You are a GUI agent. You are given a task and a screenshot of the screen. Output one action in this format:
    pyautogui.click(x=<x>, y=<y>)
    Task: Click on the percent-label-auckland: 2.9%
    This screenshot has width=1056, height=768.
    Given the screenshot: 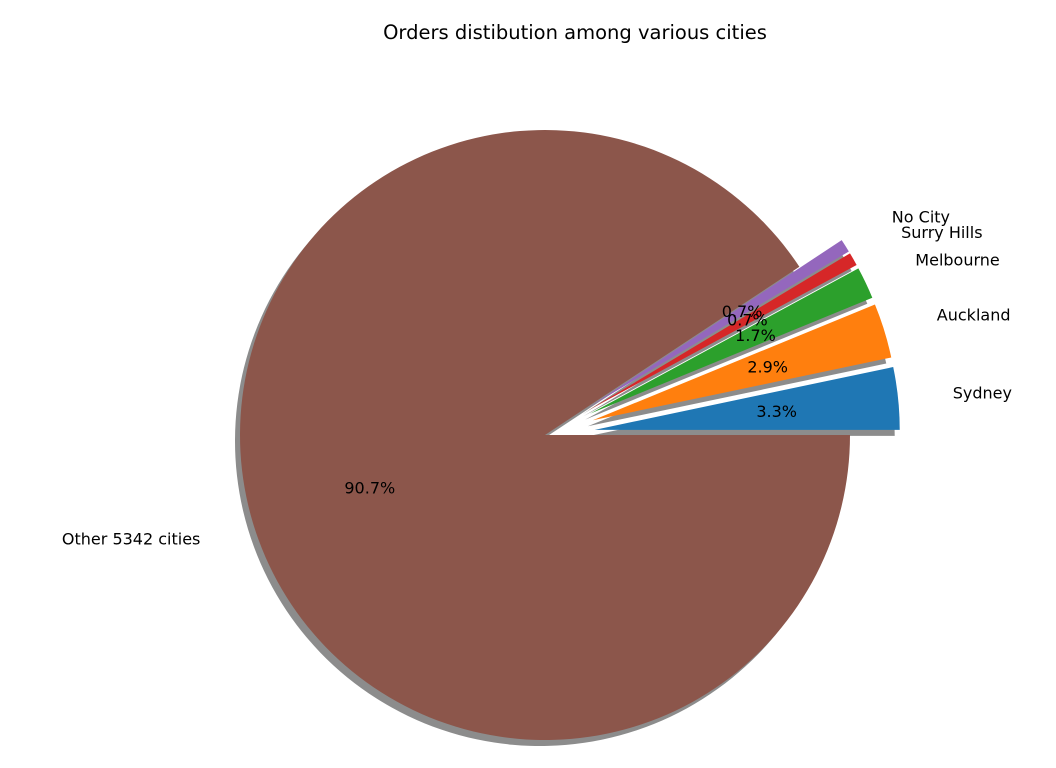 What is the action you would take?
    pyautogui.click(x=767, y=367)
    